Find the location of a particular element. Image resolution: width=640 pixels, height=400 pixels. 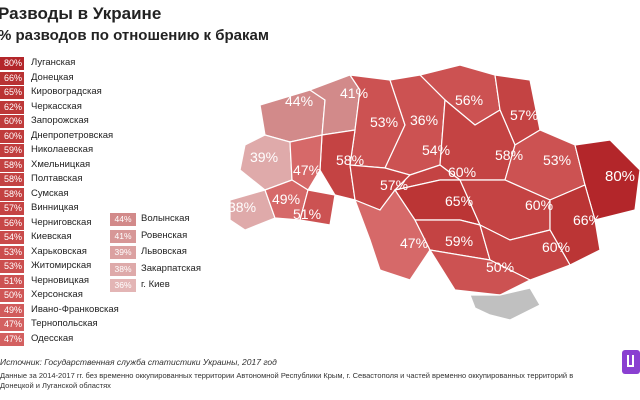

region-label-poltava: 58% is located at coordinates (509, 155).